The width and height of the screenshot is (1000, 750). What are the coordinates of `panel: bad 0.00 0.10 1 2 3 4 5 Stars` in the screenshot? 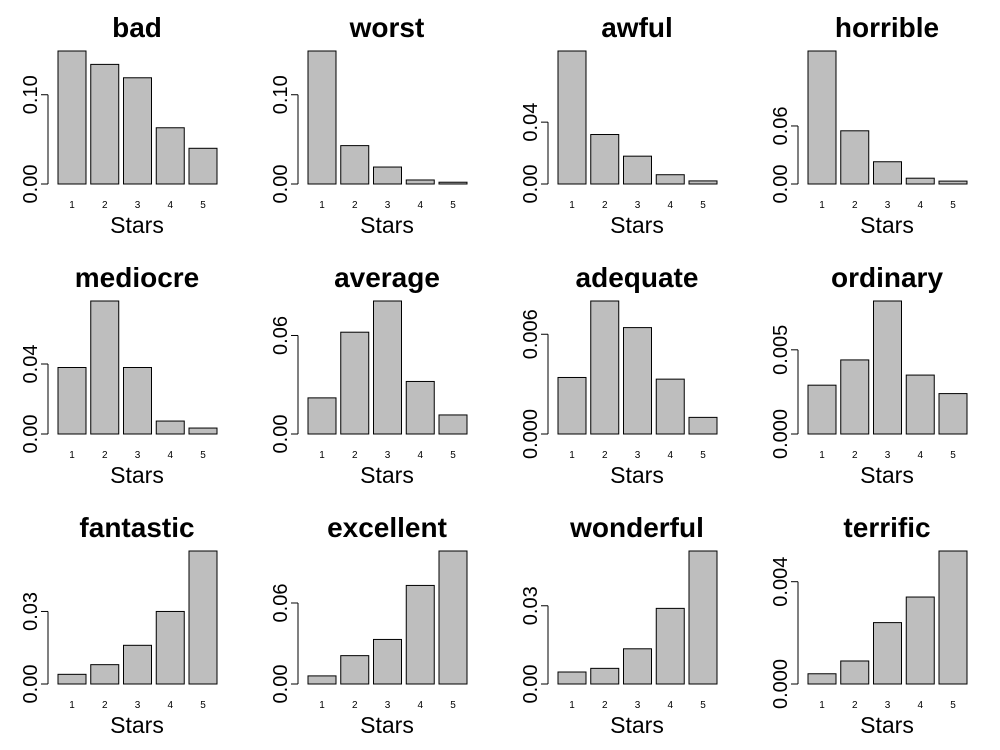 It's located at (119, 125).